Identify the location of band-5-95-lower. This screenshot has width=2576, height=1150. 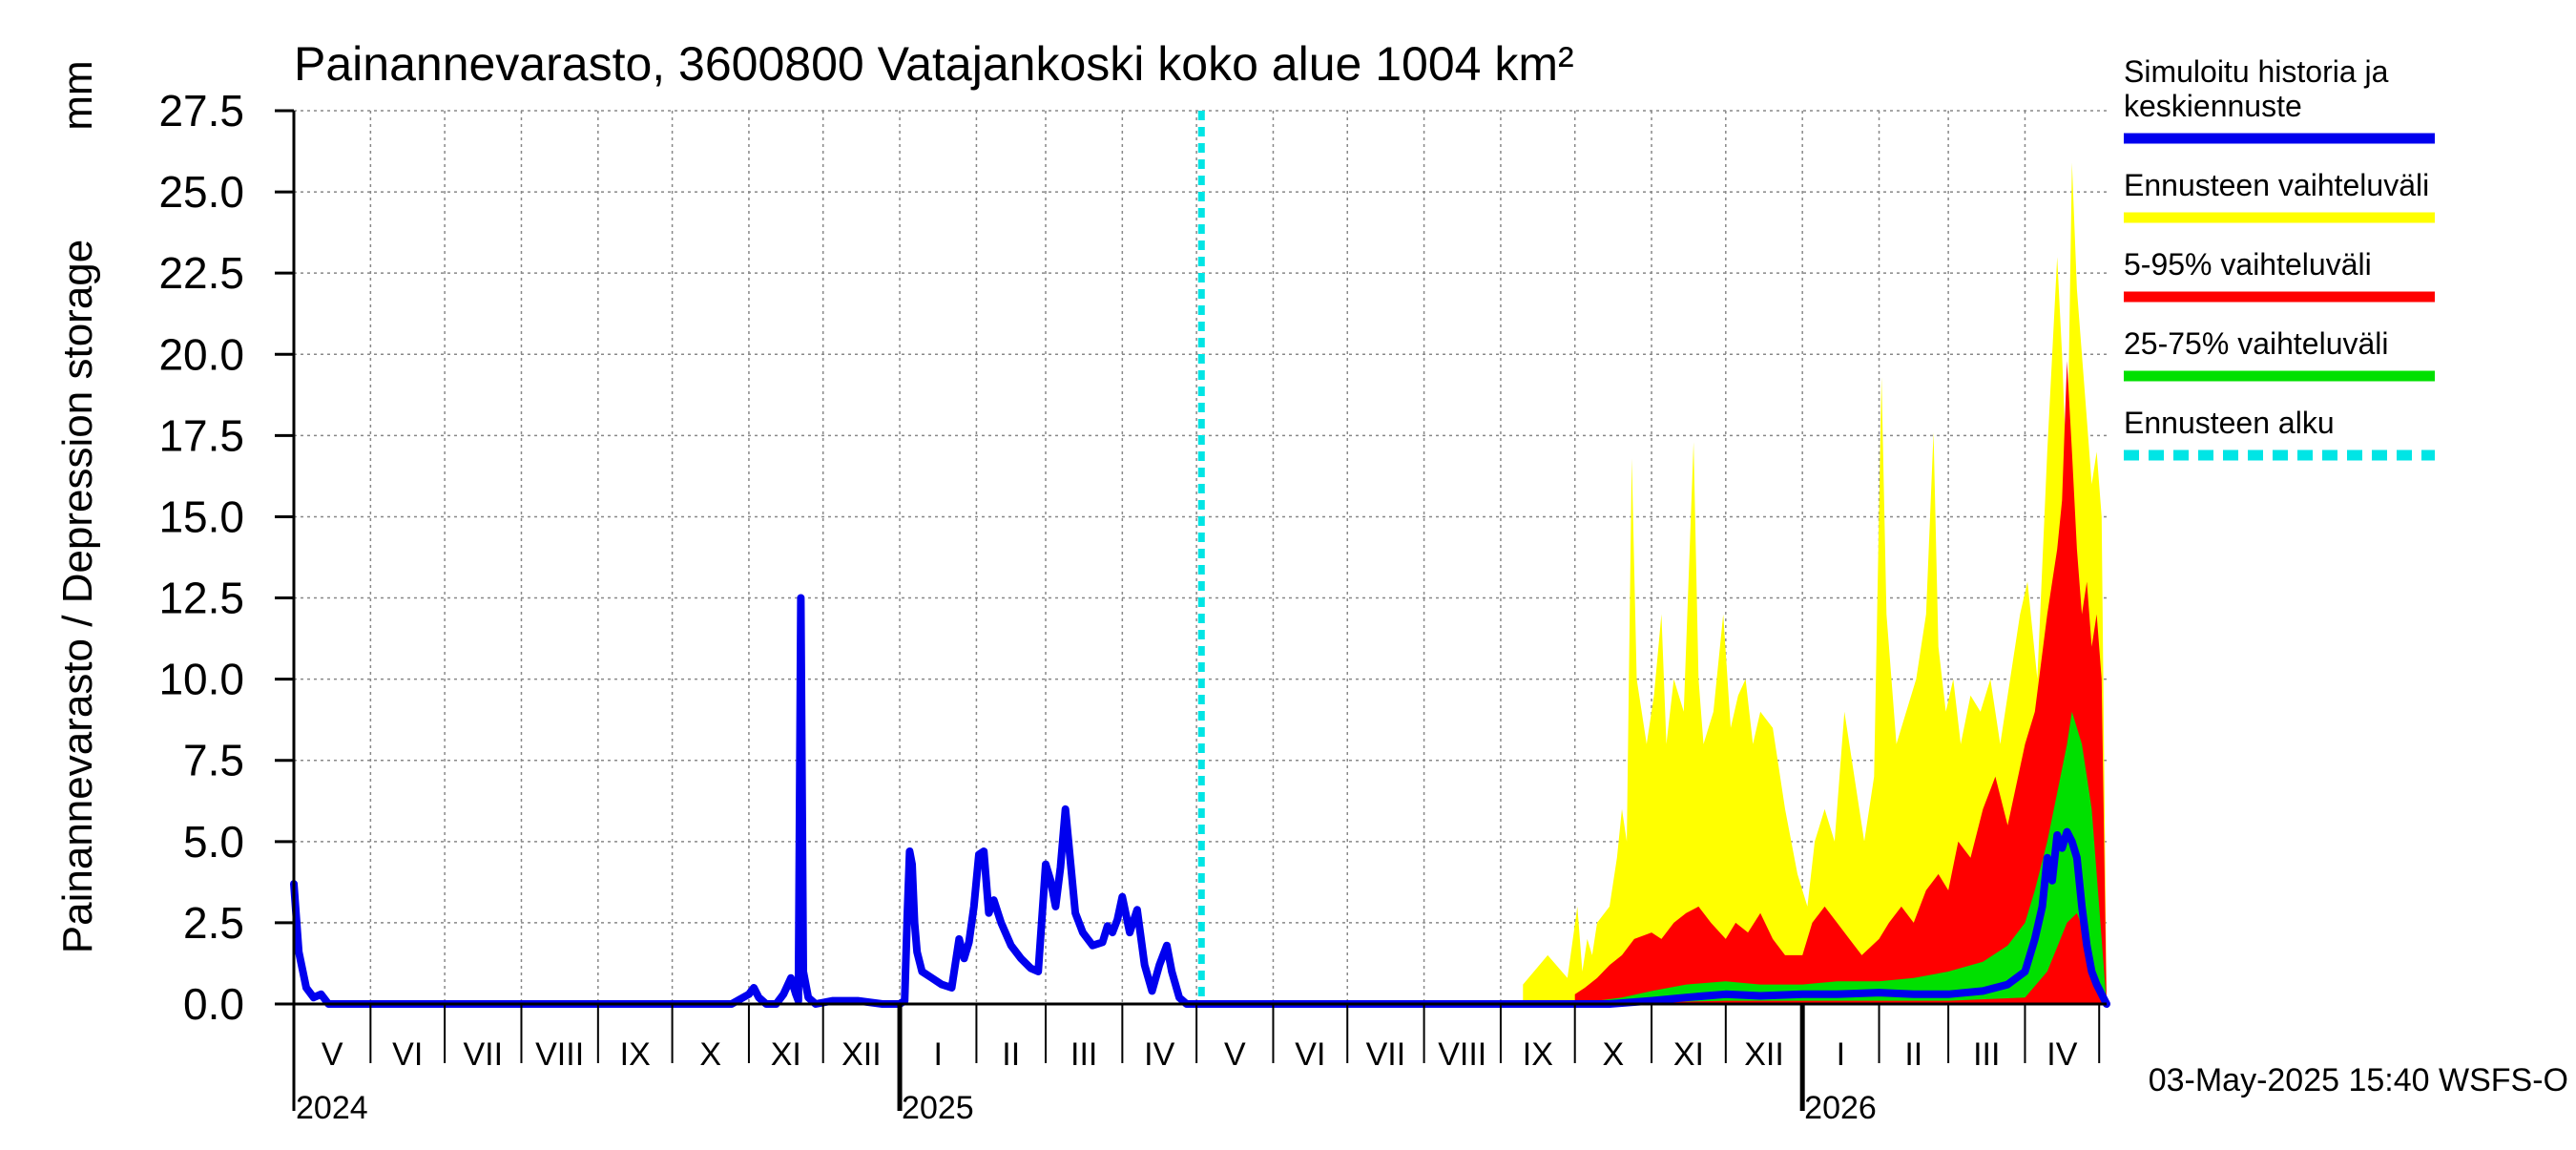
(2071, 966).